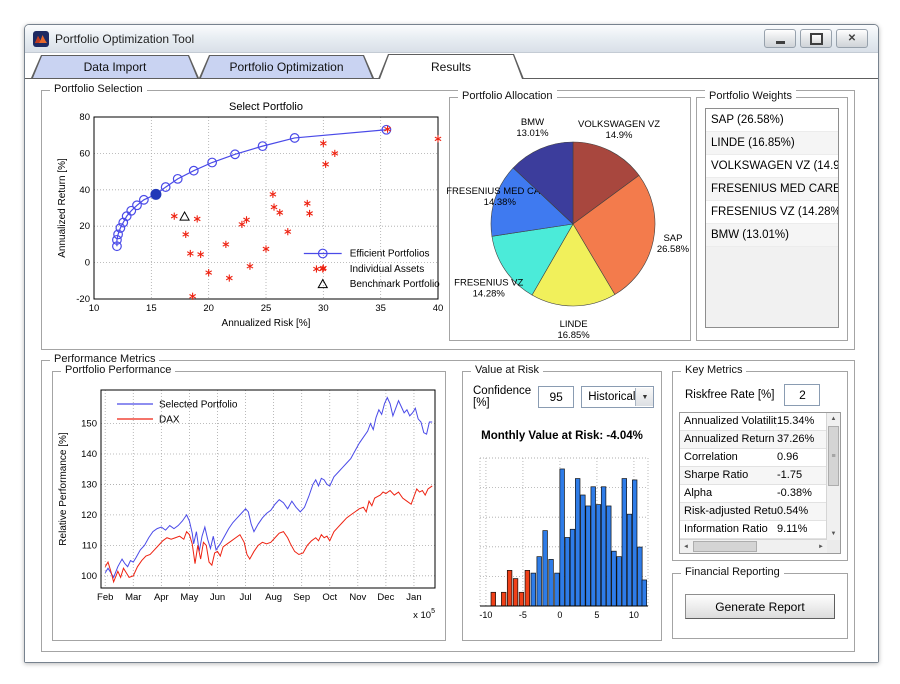  I want to click on svg-text: Mar, so click(133, 597).